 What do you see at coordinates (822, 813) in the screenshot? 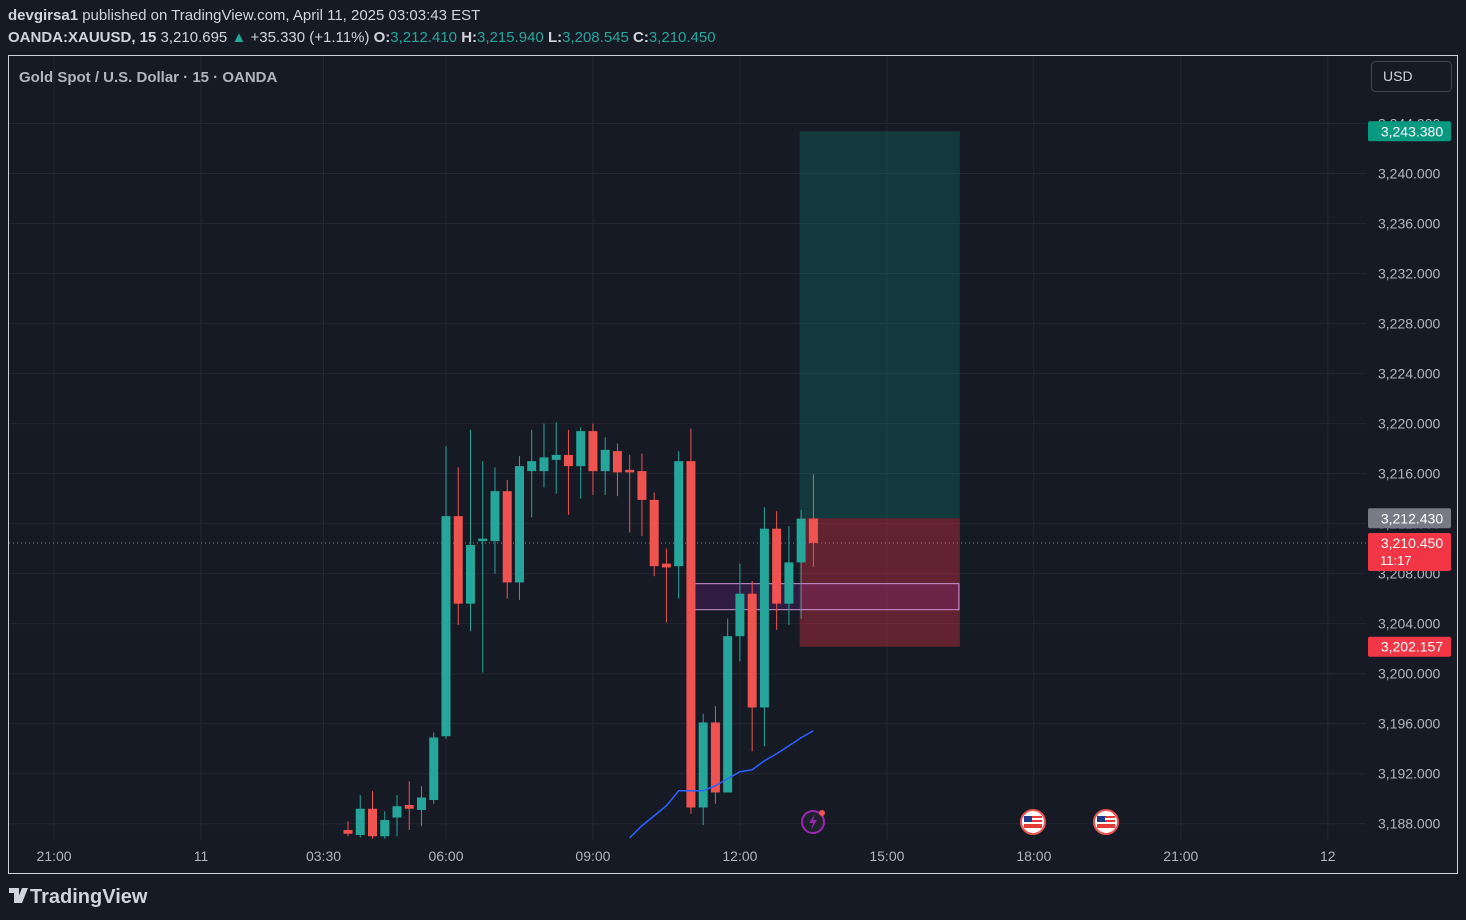
I see `event-dot` at bounding box center [822, 813].